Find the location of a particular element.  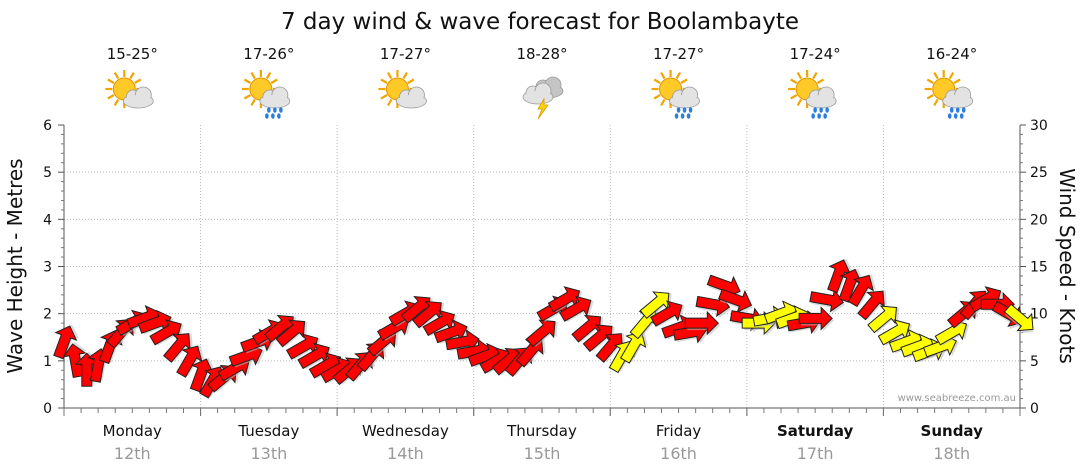

credit-text: www.seabreeze.com.au is located at coordinates (957, 398).